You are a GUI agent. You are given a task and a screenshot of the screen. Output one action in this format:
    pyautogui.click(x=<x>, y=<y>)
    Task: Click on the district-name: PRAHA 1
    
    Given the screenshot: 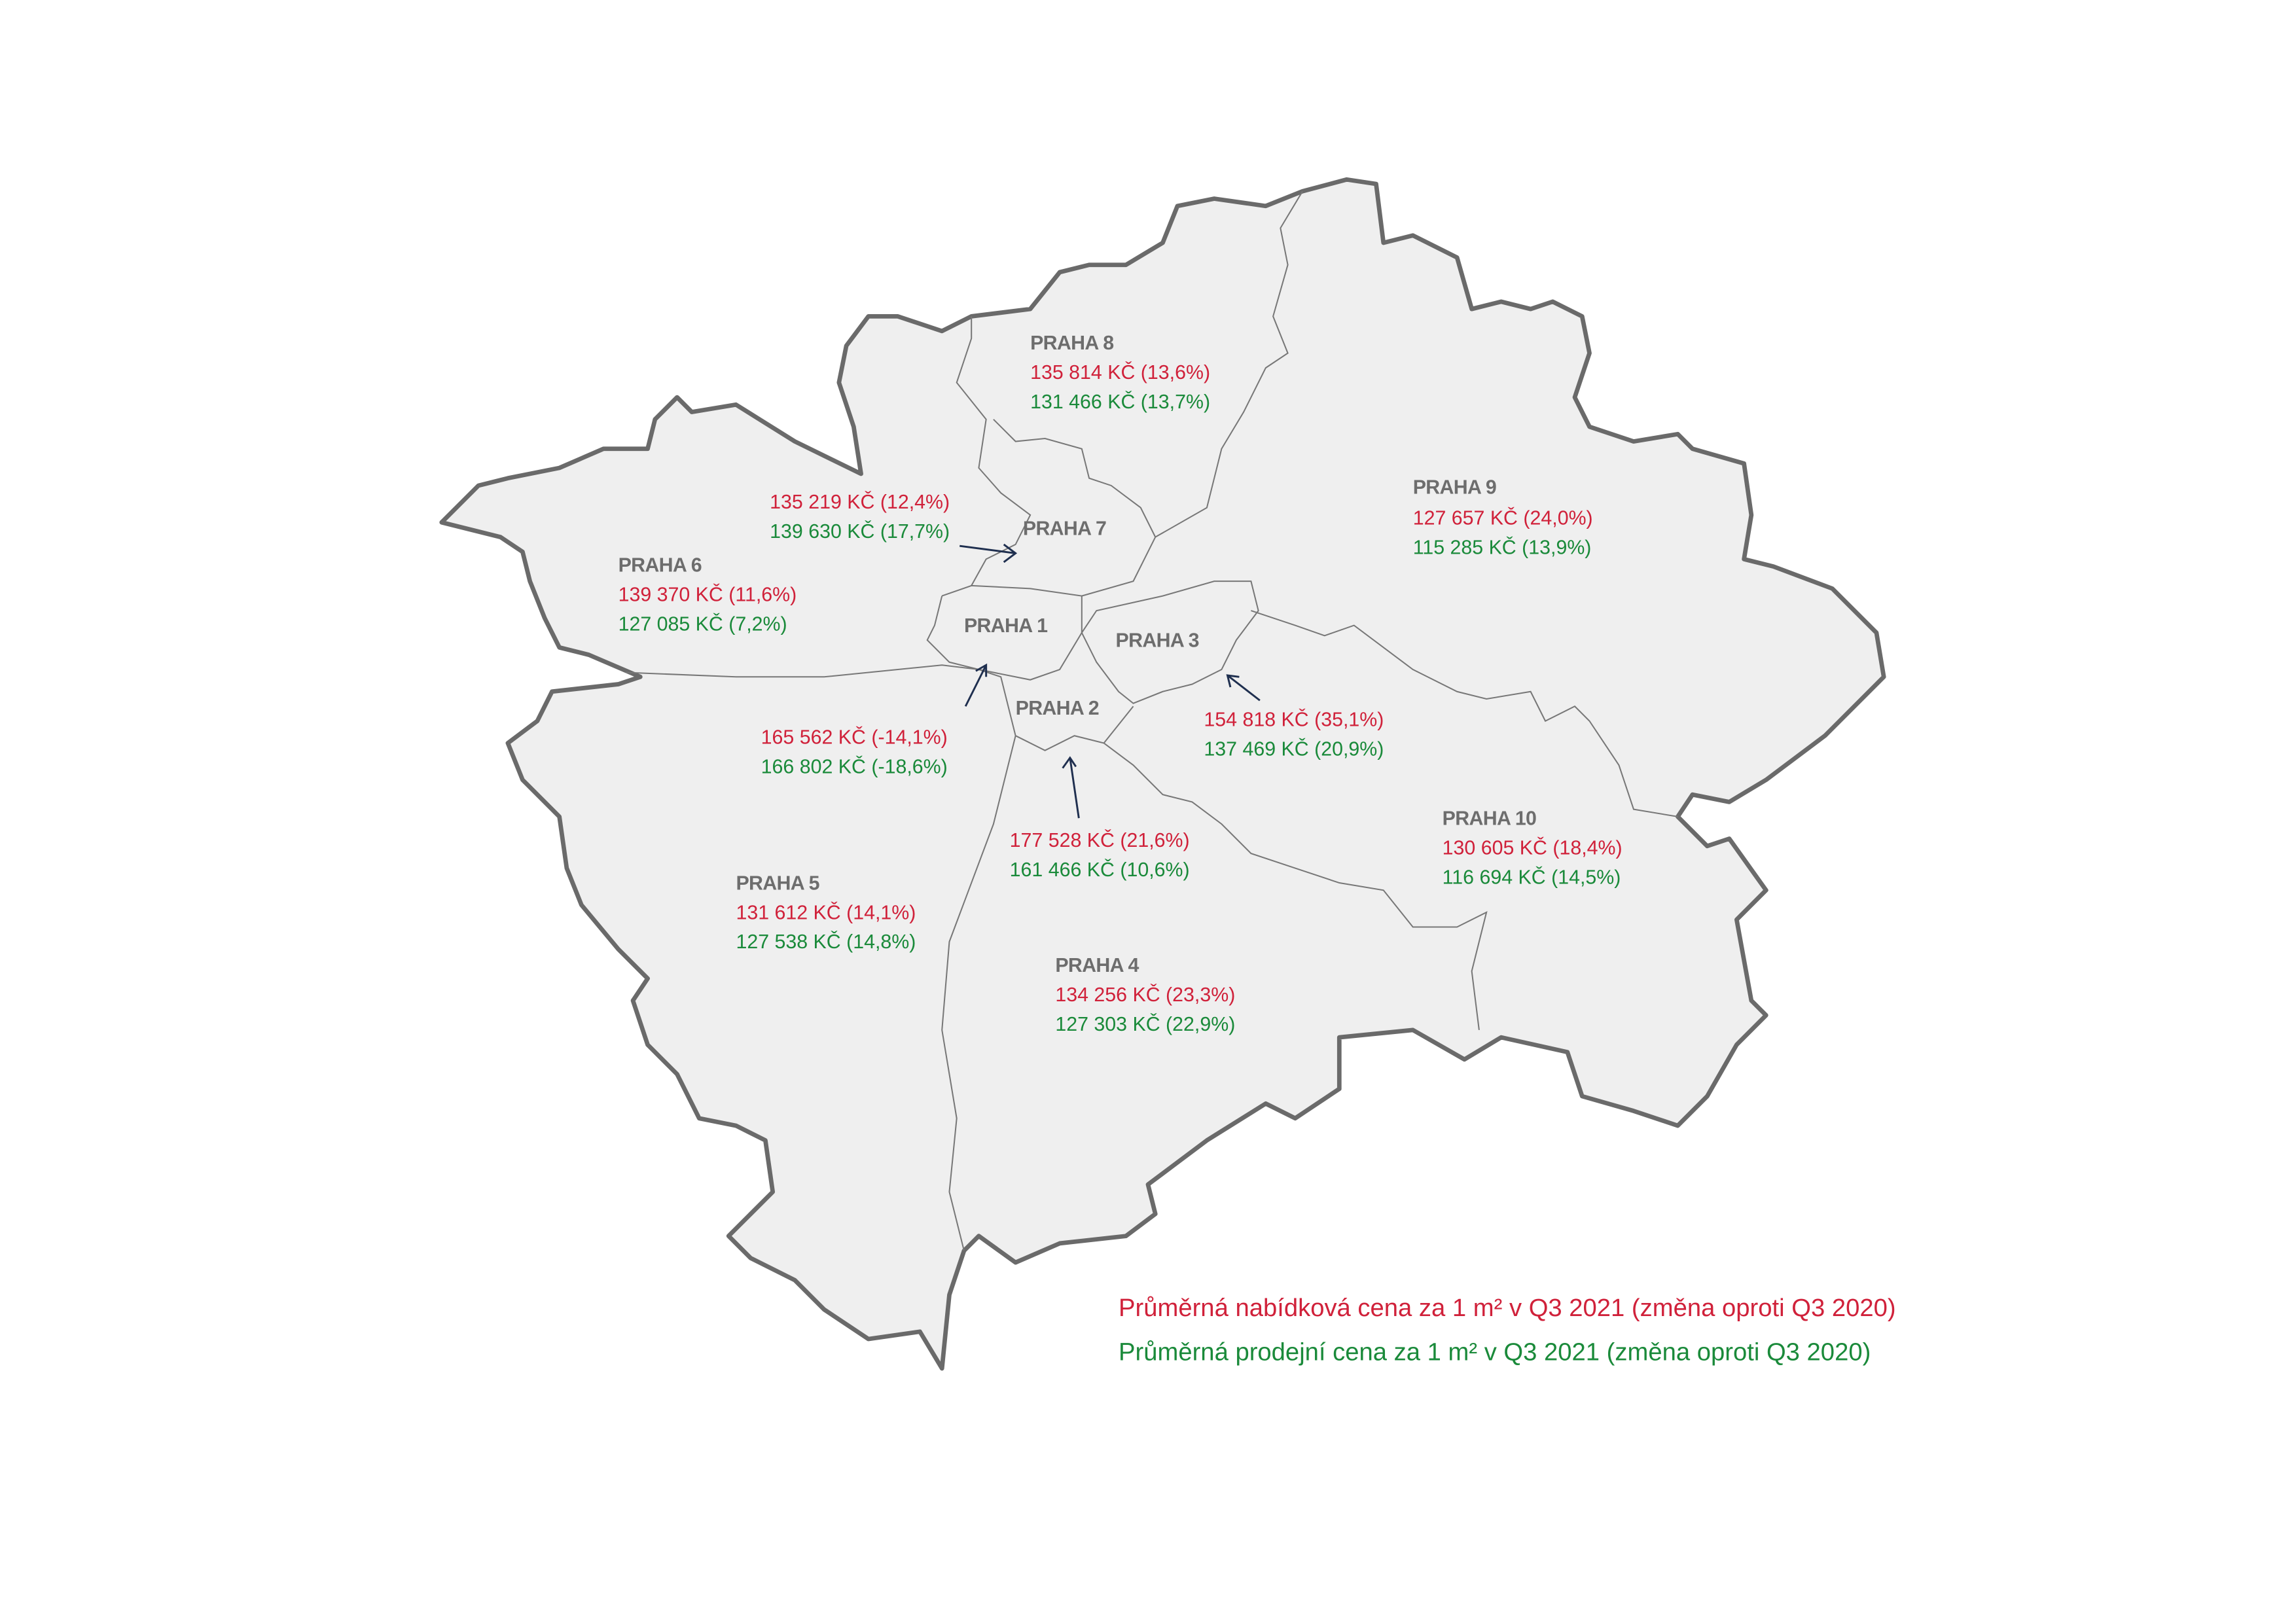 What is the action you would take?
    pyautogui.click(x=1006, y=626)
    